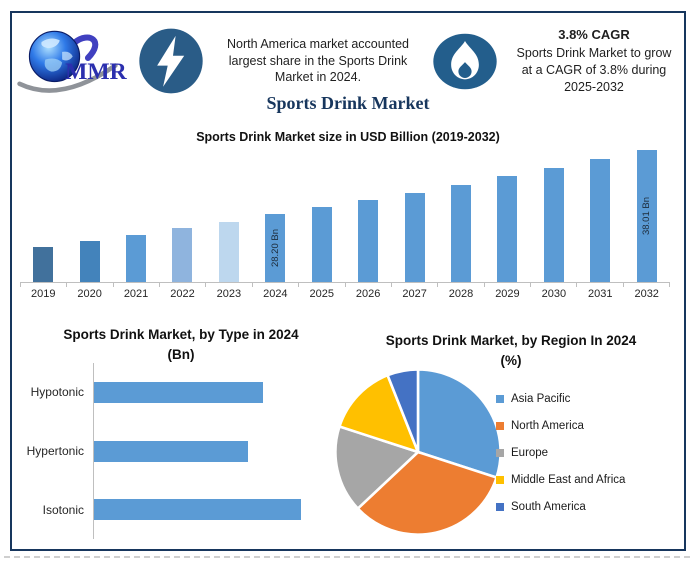 The height and width of the screenshot is (564, 694). What do you see at coordinates (553, 224) in the screenshot?
I see `bar-2030` at bounding box center [553, 224].